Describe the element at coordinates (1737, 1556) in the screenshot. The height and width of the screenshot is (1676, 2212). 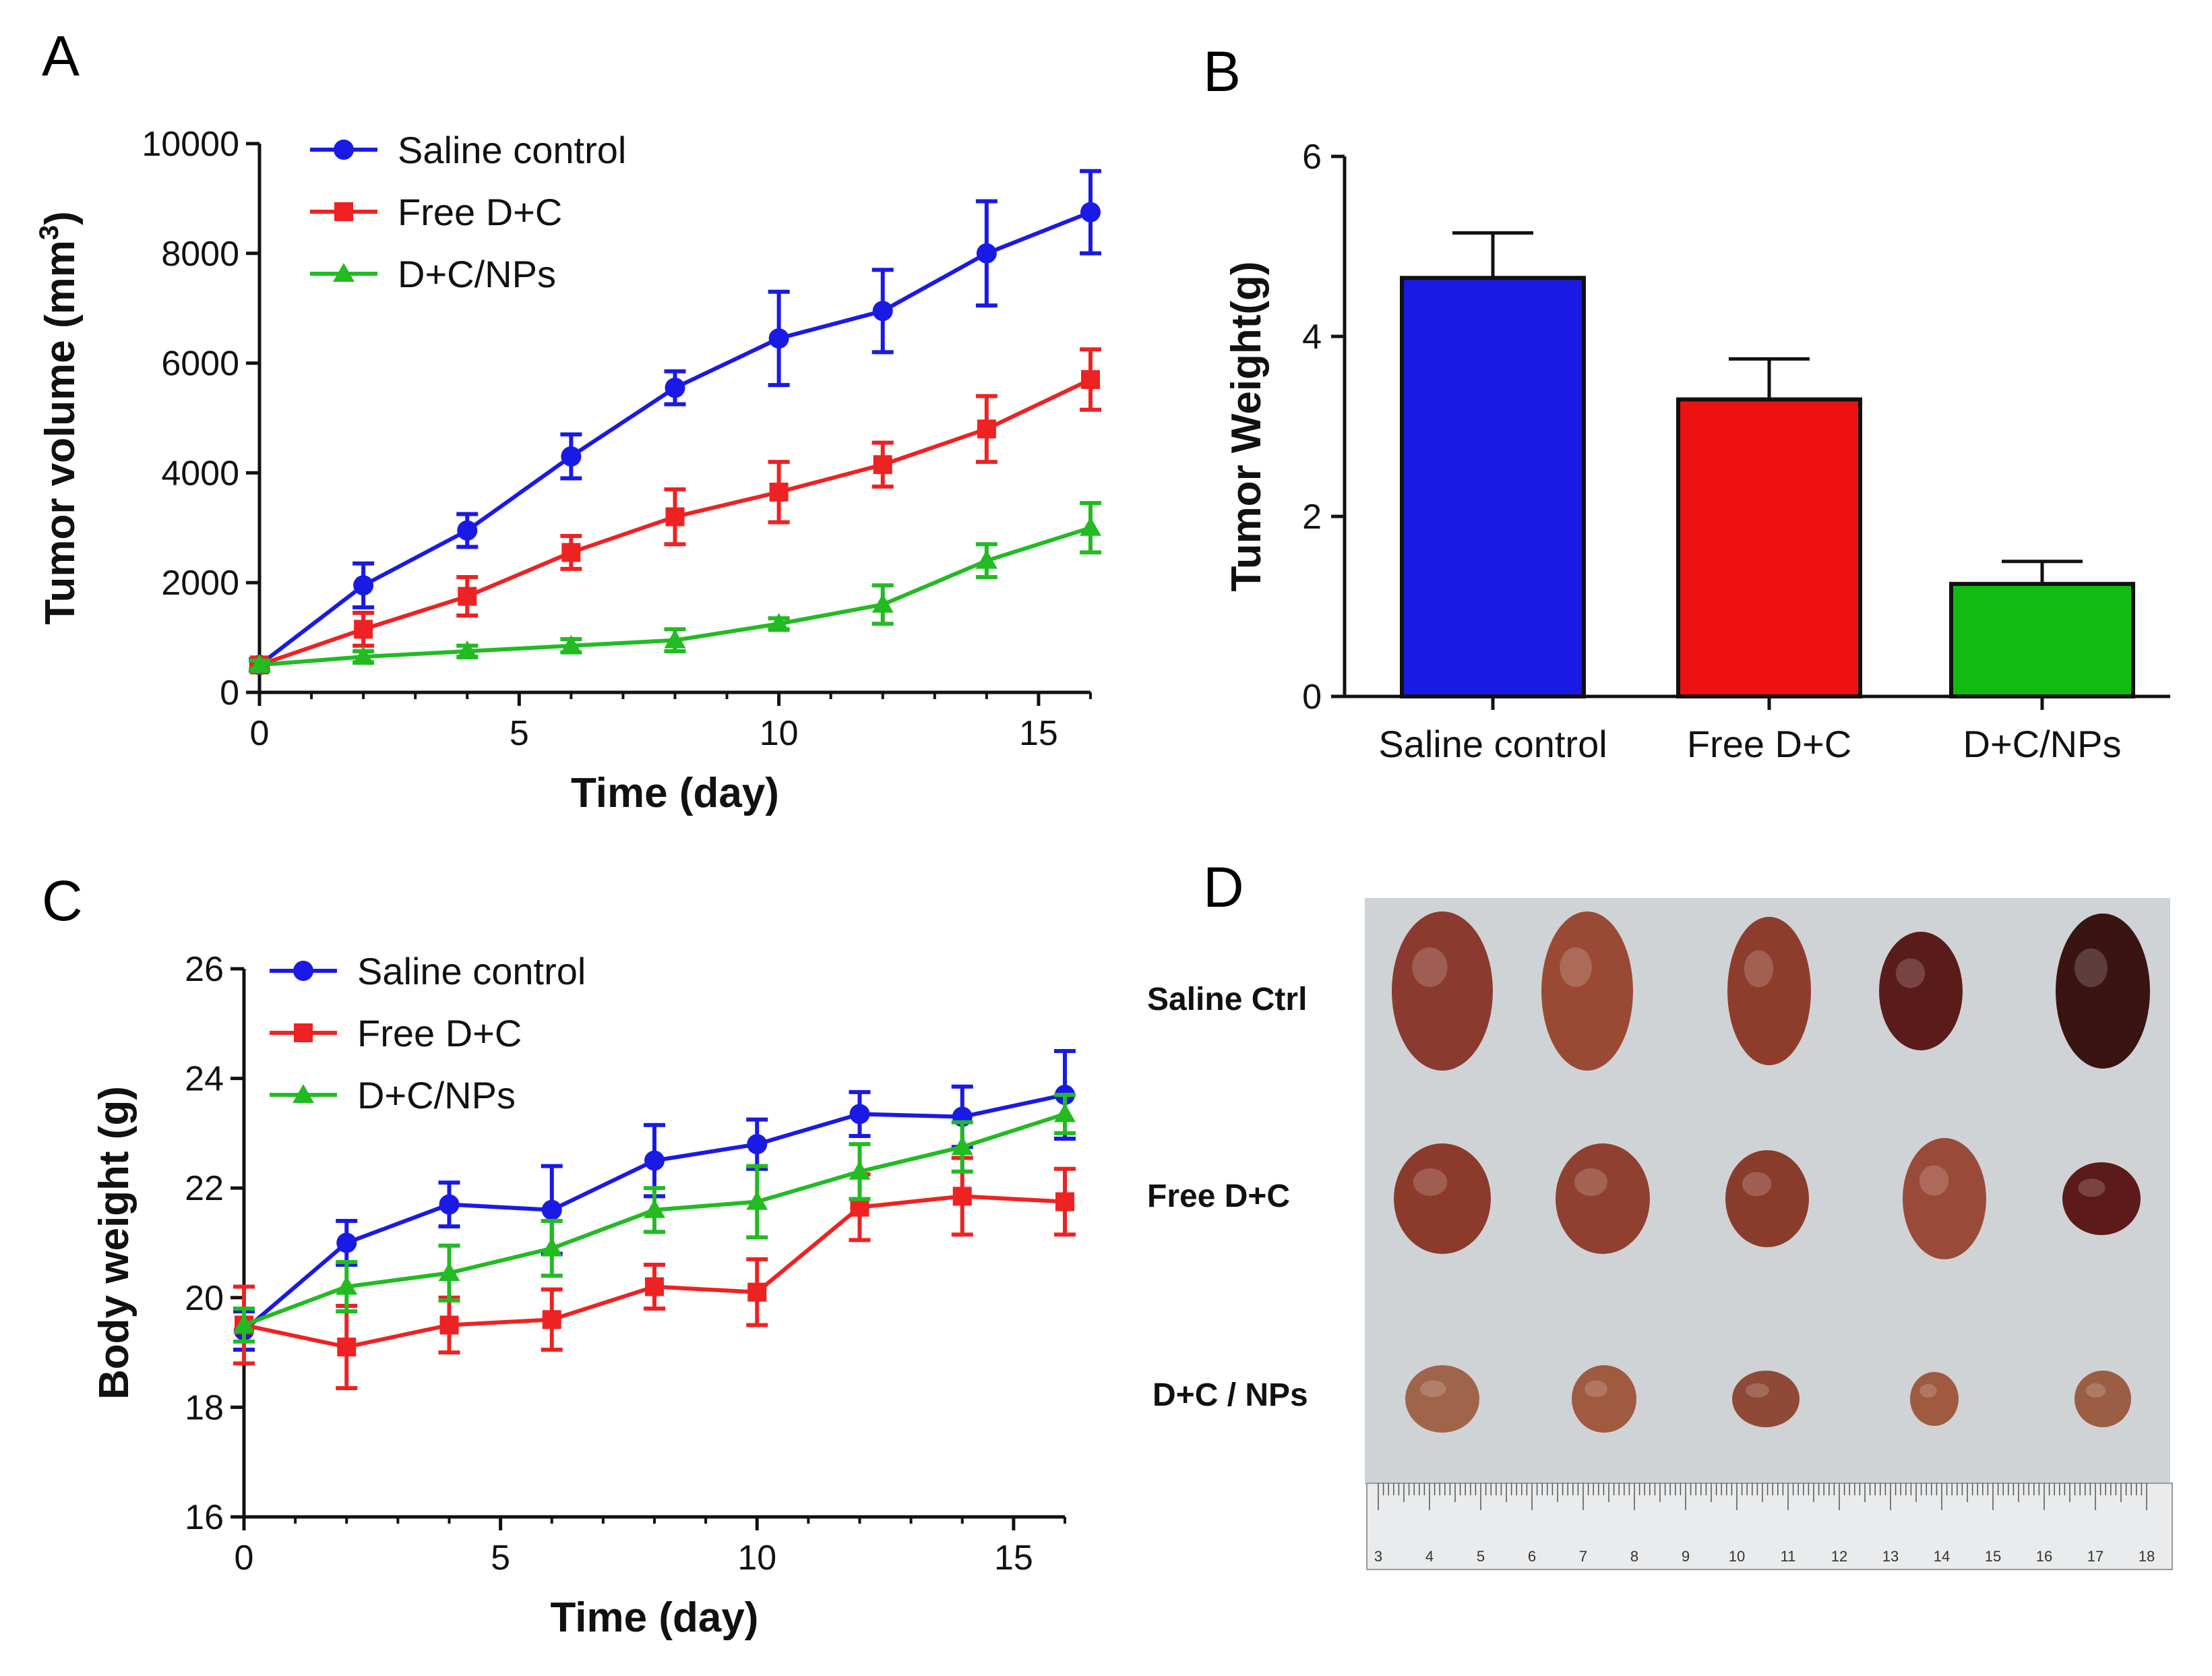
I see `ruler-number: 10` at that location.